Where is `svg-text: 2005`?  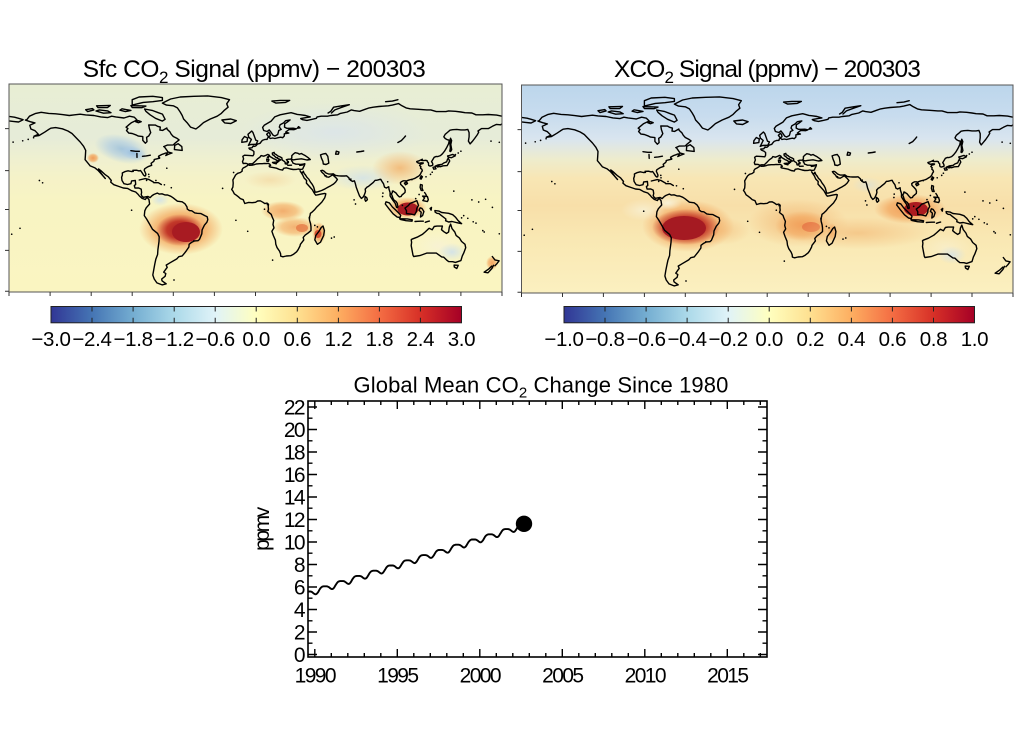
svg-text: 2005 is located at coordinates (562, 676).